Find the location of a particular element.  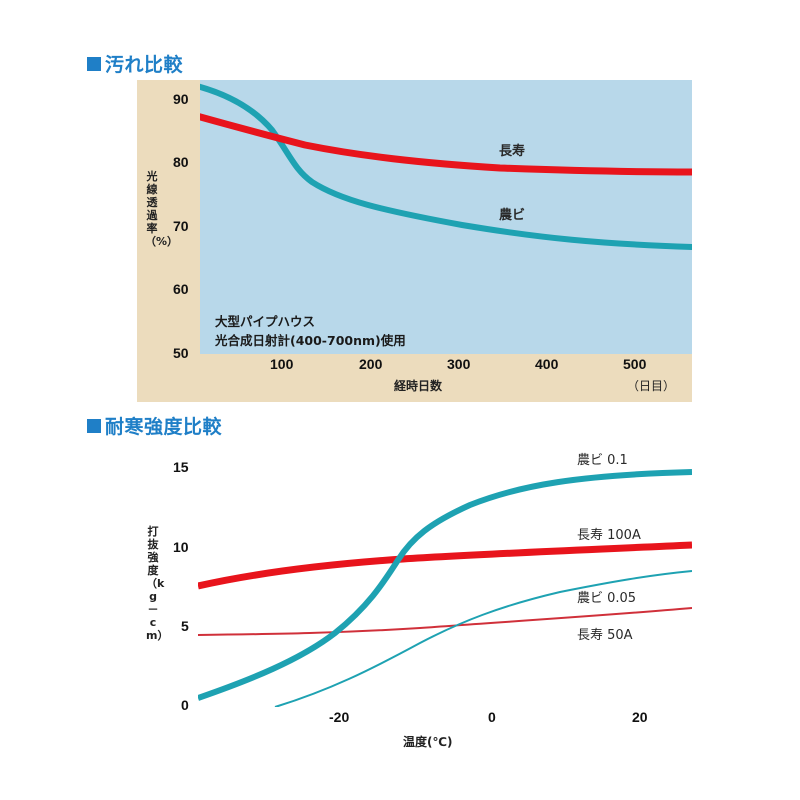

series-line-choju is located at coordinates (446, 144).